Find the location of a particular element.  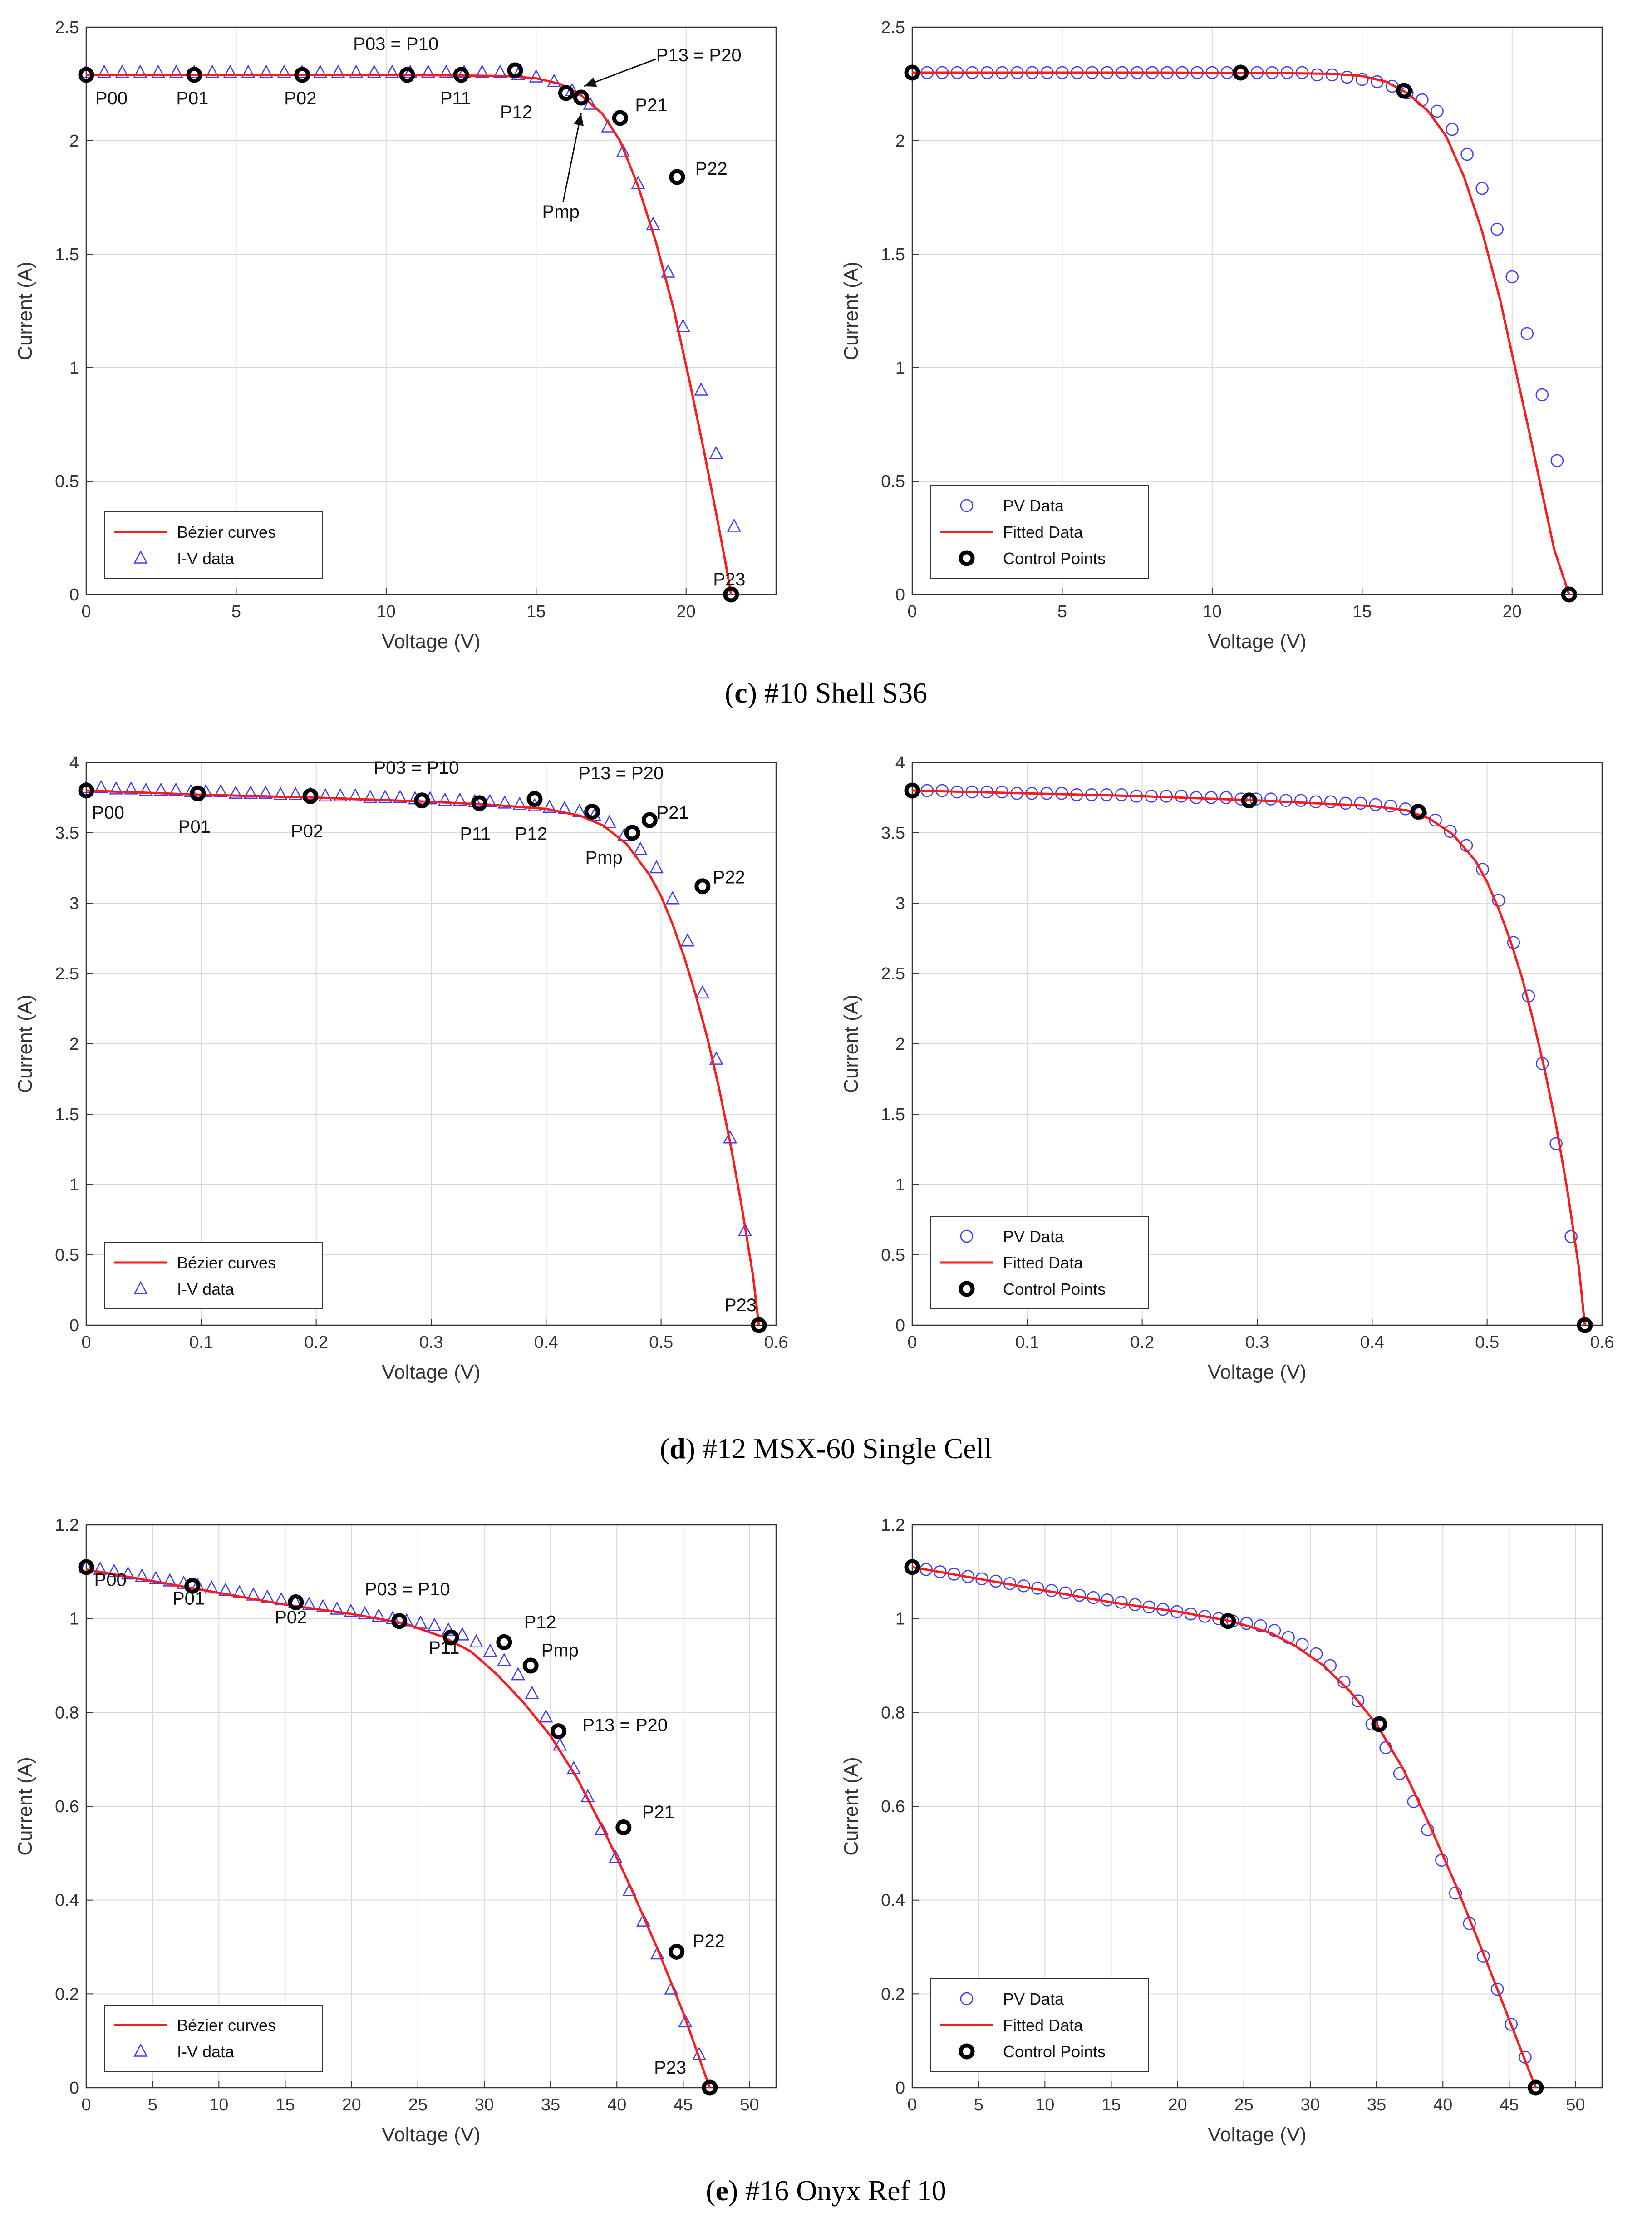

point-label: P00 is located at coordinates (110, 1580).